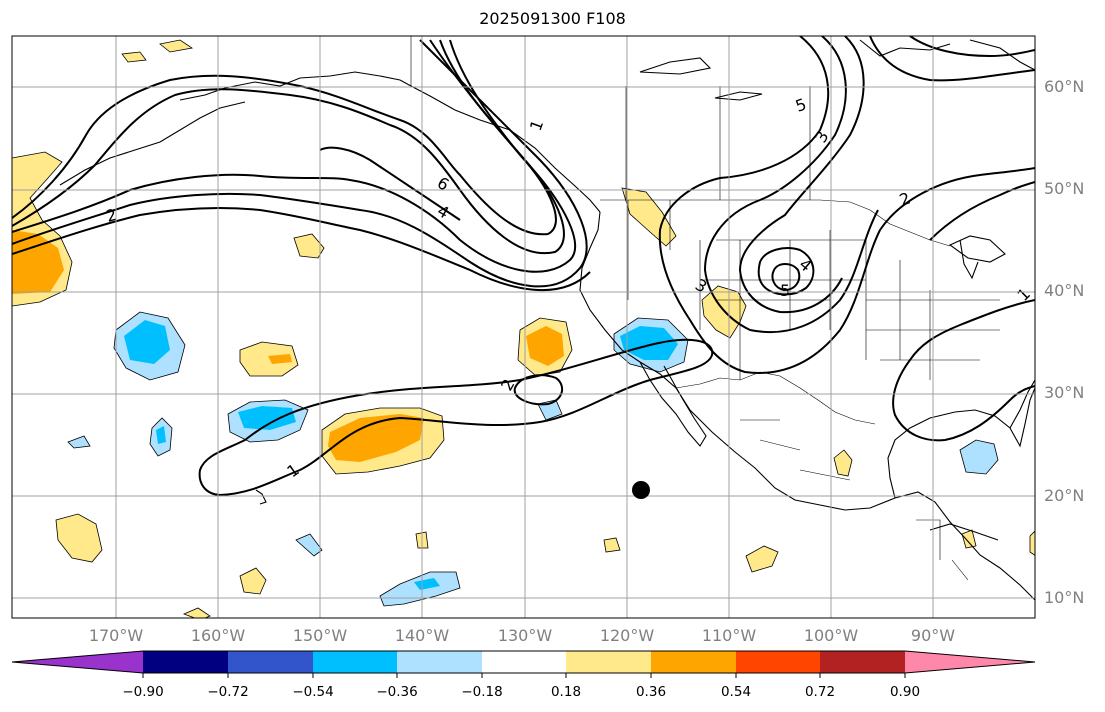 The width and height of the screenshot is (1105, 712). What do you see at coordinates (143, 692) in the screenshot?
I see `colorbar-label: −0.90` at bounding box center [143, 692].